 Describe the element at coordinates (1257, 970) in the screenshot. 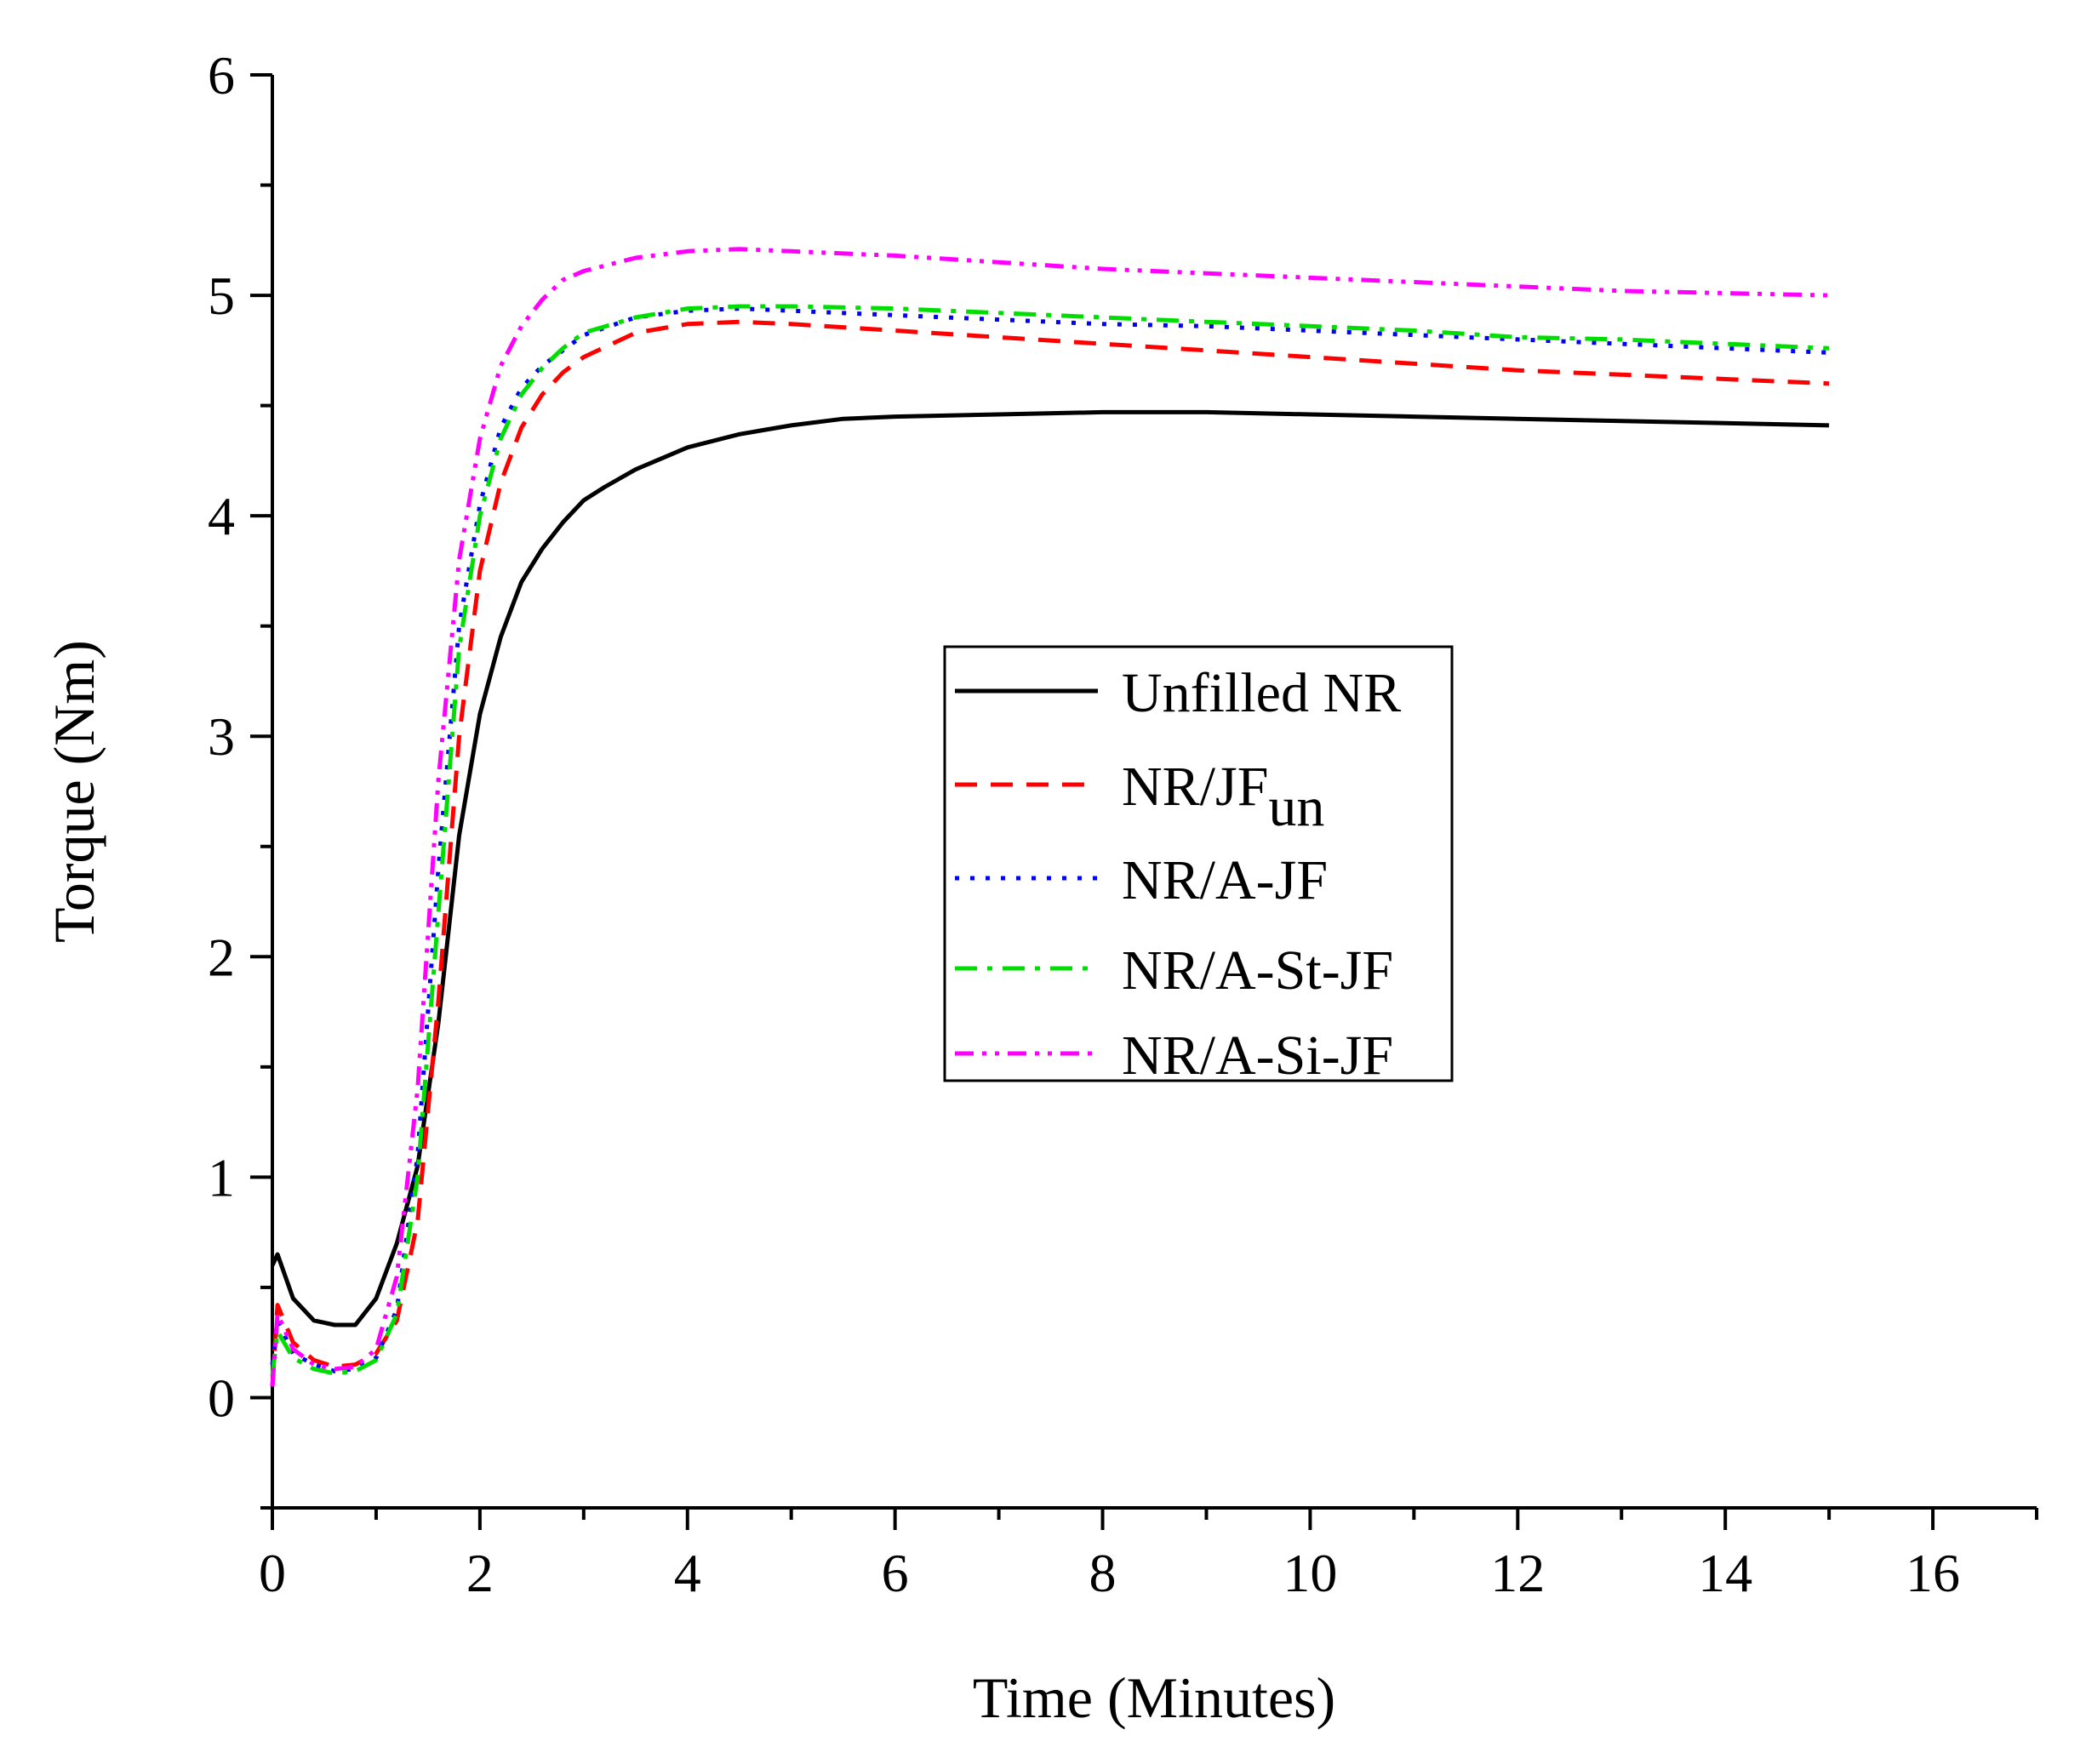

I see `legend-label-4: NR/A-St-JF` at that location.